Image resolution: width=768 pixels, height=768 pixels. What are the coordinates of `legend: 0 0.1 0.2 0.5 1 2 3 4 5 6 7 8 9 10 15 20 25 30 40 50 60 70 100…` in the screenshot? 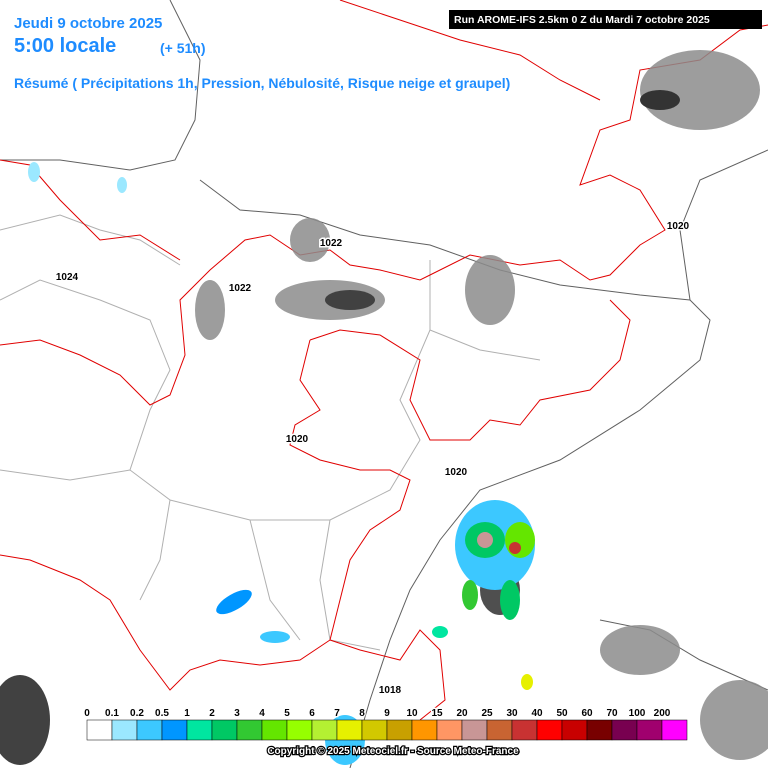 It's located at (385, 724).